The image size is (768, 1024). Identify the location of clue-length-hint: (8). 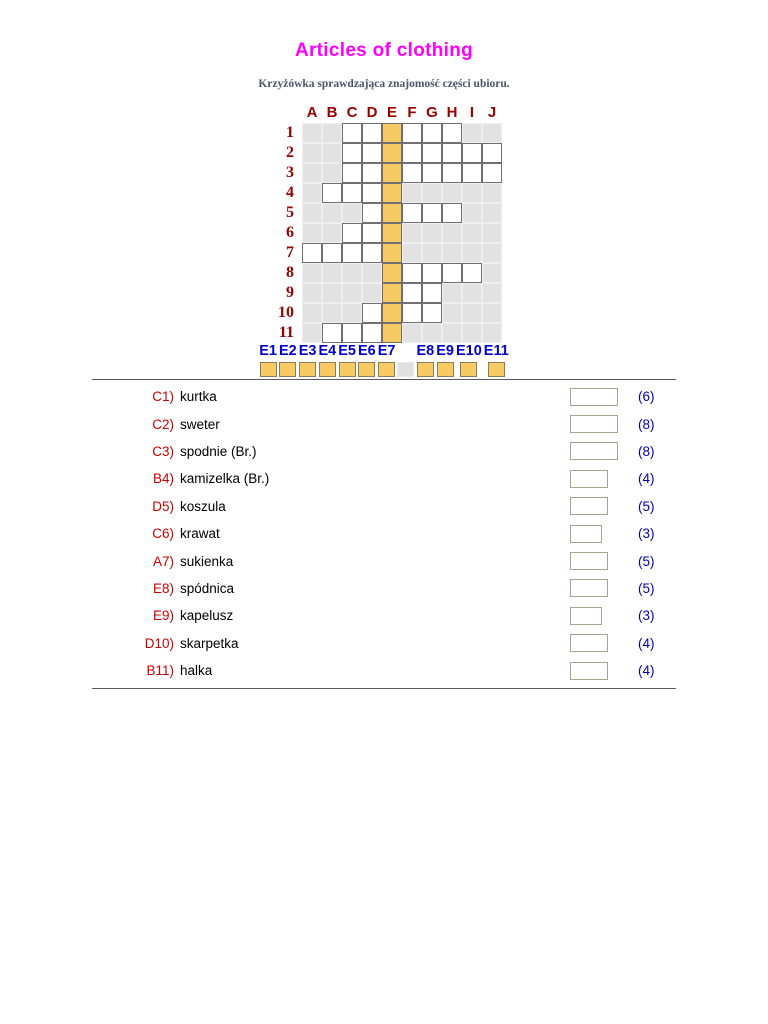
(646, 424).